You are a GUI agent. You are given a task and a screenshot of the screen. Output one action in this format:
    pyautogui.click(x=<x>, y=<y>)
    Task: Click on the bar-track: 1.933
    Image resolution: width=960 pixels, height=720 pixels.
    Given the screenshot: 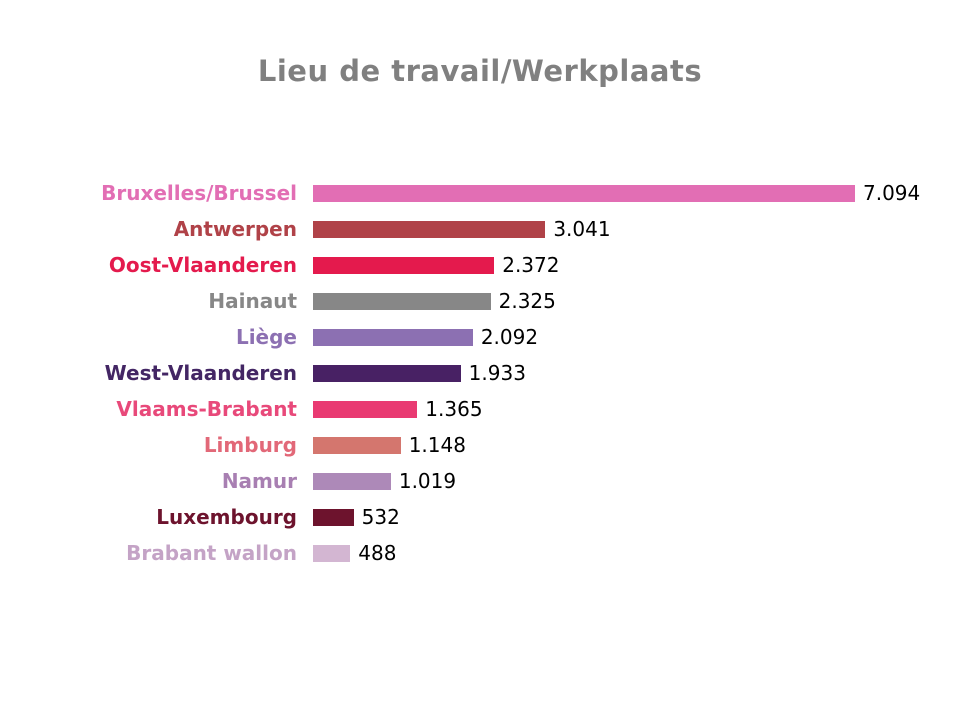 What is the action you would take?
    pyautogui.click(x=584, y=373)
    